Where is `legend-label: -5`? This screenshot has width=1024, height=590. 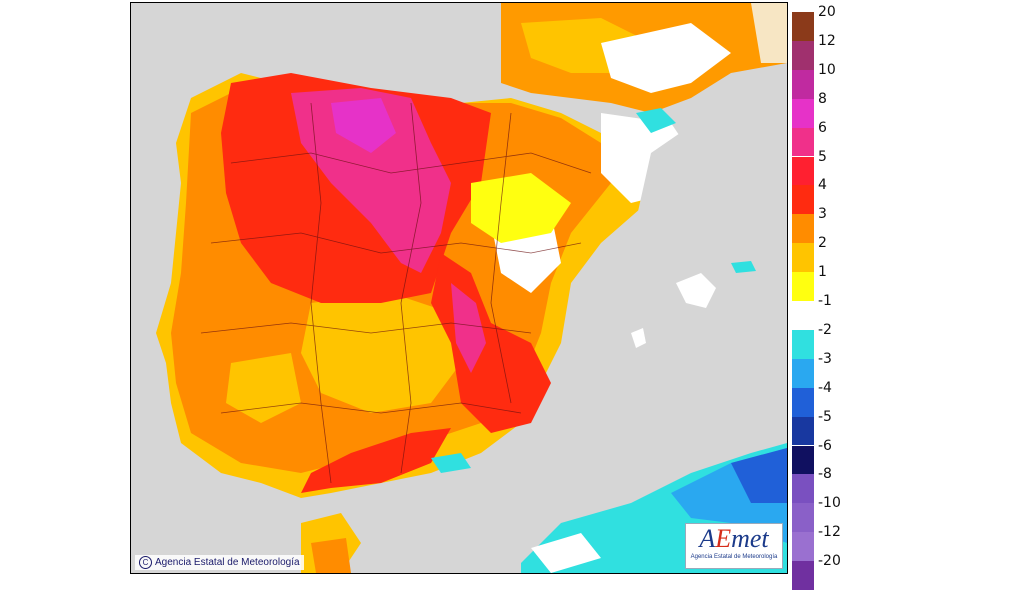 legend-label: -5 is located at coordinates (825, 416).